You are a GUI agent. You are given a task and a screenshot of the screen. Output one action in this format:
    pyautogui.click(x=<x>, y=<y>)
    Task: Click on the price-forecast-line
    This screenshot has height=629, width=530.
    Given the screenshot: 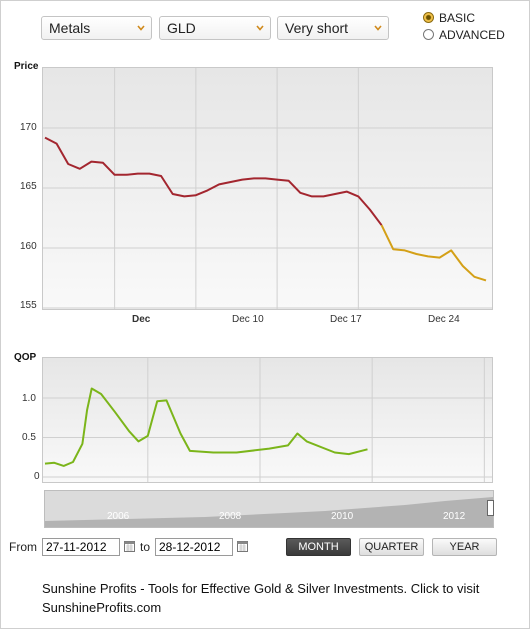 What is the action you would take?
    pyautogui.click(x=433, y=253)
    